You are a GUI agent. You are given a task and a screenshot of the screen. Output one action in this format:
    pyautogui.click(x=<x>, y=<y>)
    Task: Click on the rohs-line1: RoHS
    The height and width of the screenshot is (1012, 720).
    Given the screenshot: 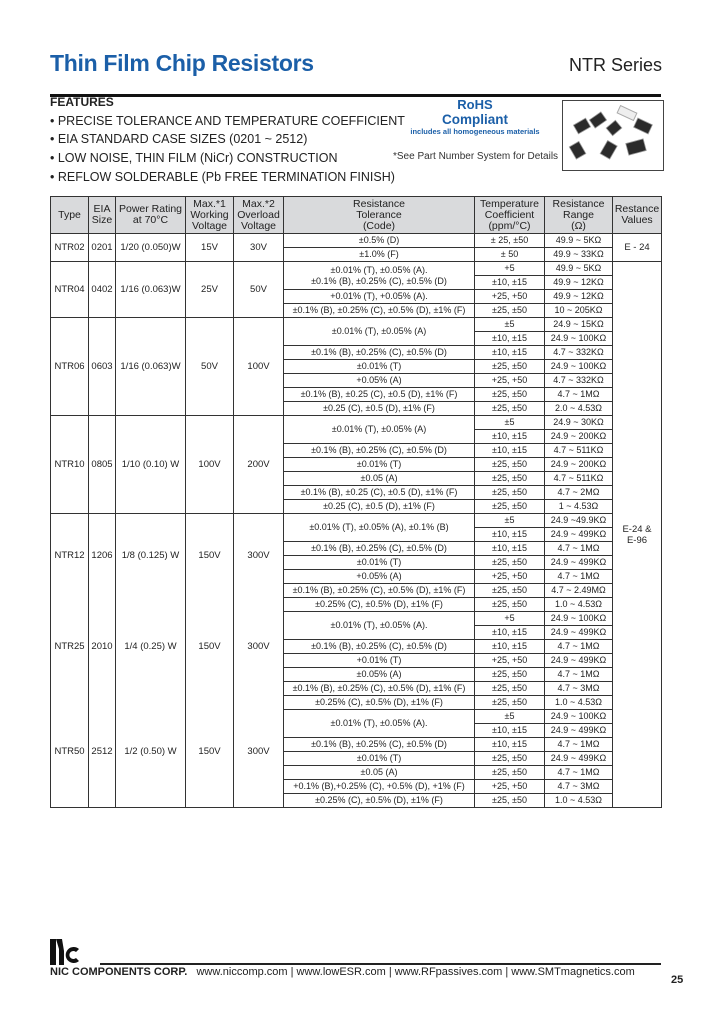 What is the action you would take?
    pyautogui.click(x=475, y=104)
    